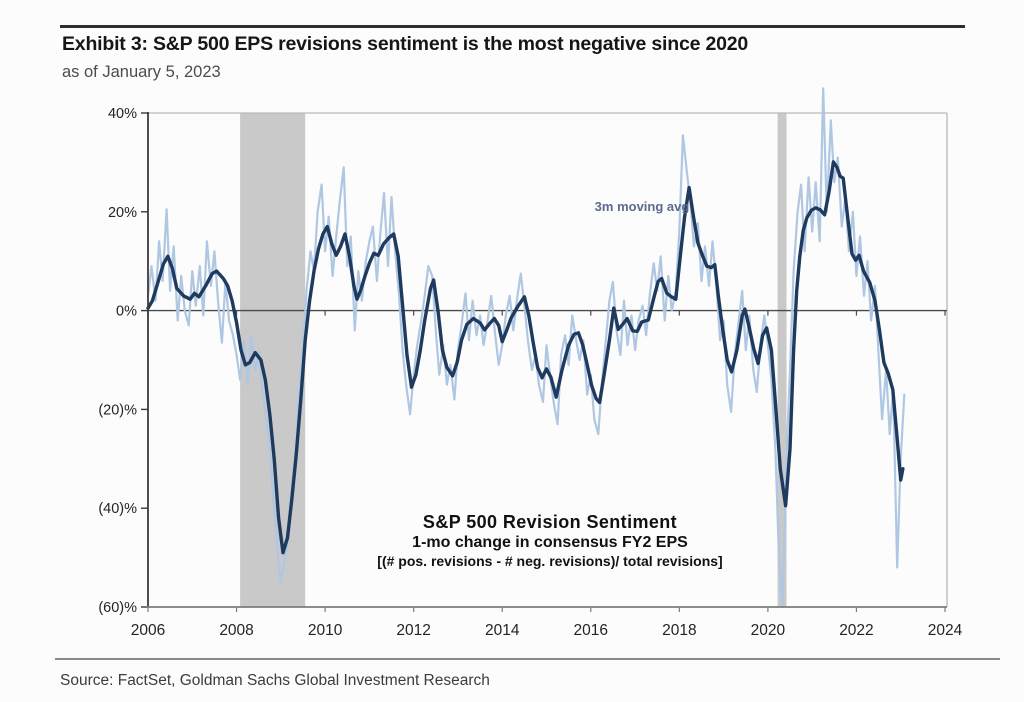 Image resolution: width=1024 pixels, height=702 pixels. I want to click on svg-text: 2020, so click(768, 630).